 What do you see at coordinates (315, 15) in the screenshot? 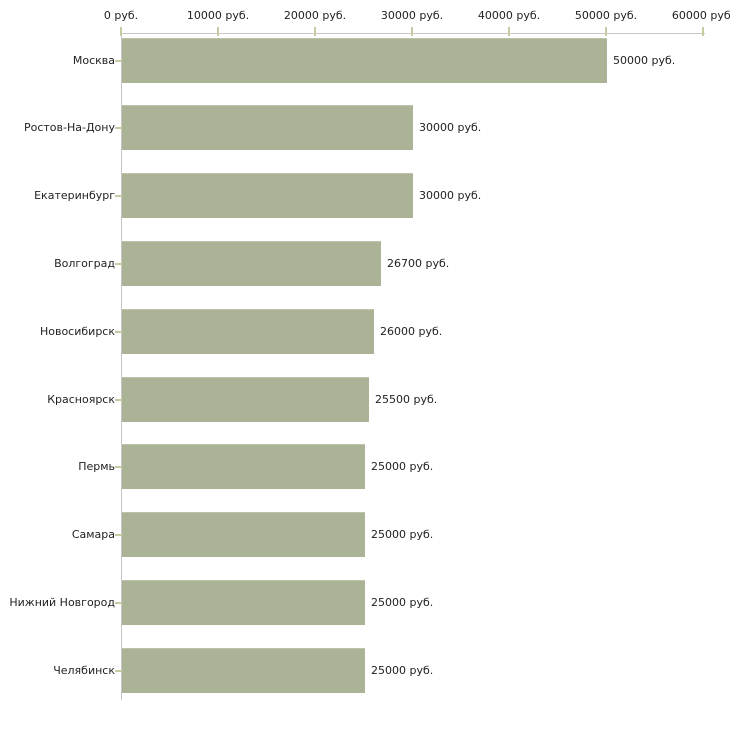
I see `x-axis-tick-label: 20000 руб.` at bounding box center [315, 15].